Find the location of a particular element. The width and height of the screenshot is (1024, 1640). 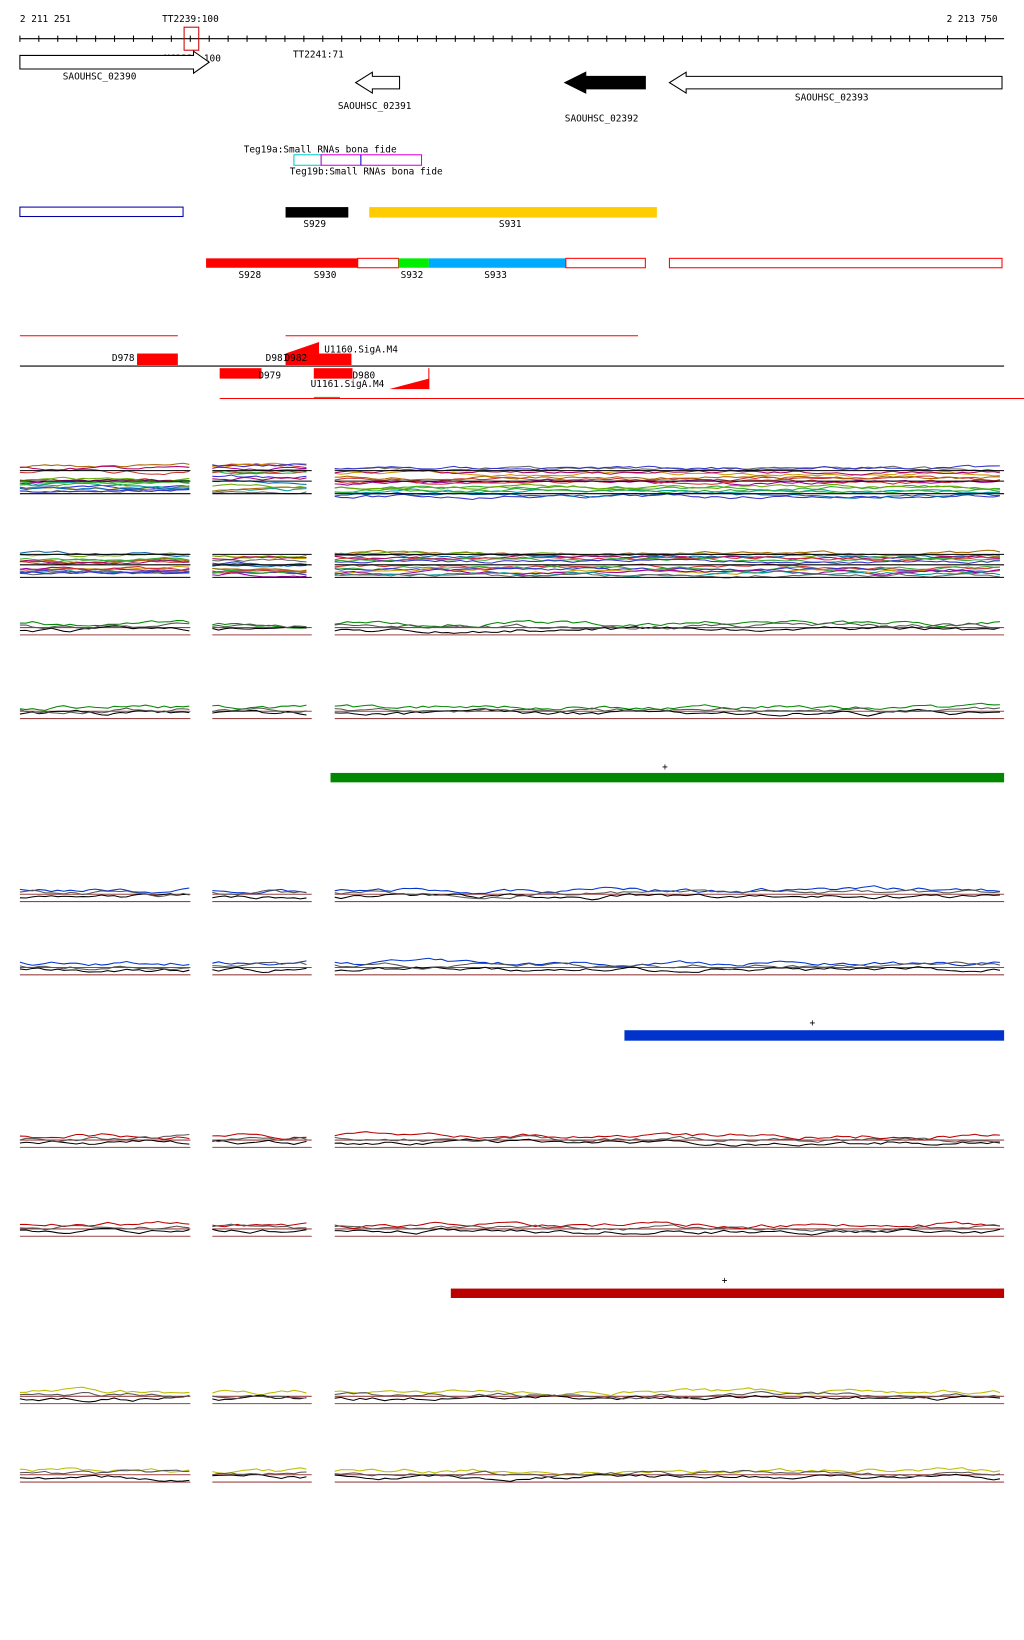

srna-label: Teg19b:Small RNAs bona fide is located at coordinates (366, 172).